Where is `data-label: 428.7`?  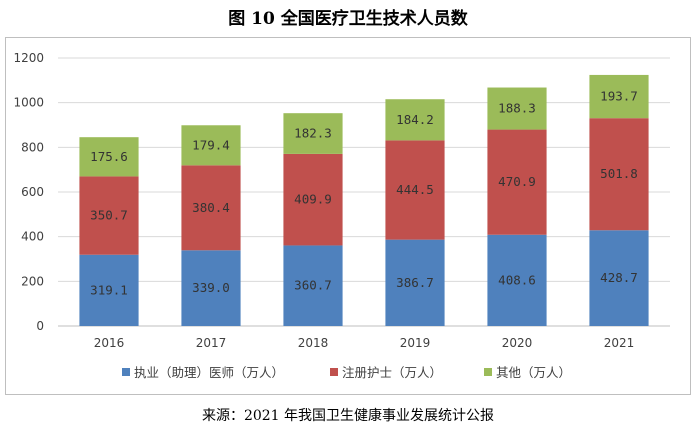
data-label: 428.7 is located at coordinates (619, 277).